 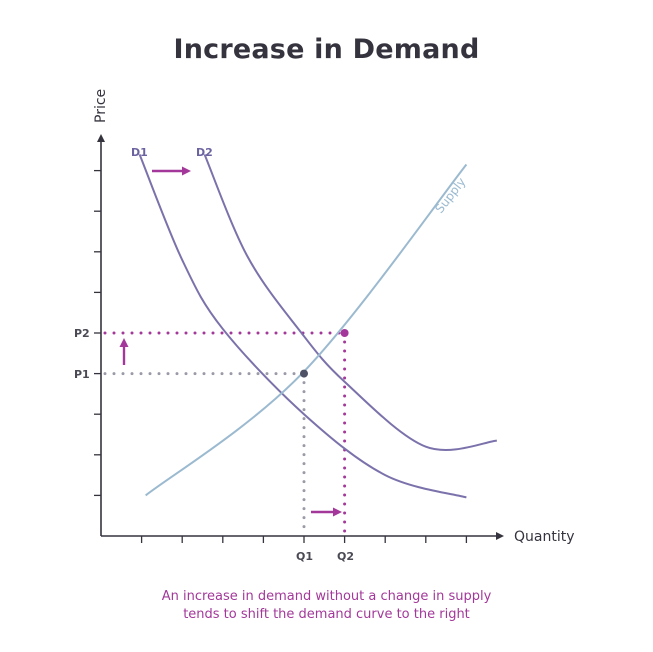 I want to click on supply-label: Supply, so click(x=450, y=195).